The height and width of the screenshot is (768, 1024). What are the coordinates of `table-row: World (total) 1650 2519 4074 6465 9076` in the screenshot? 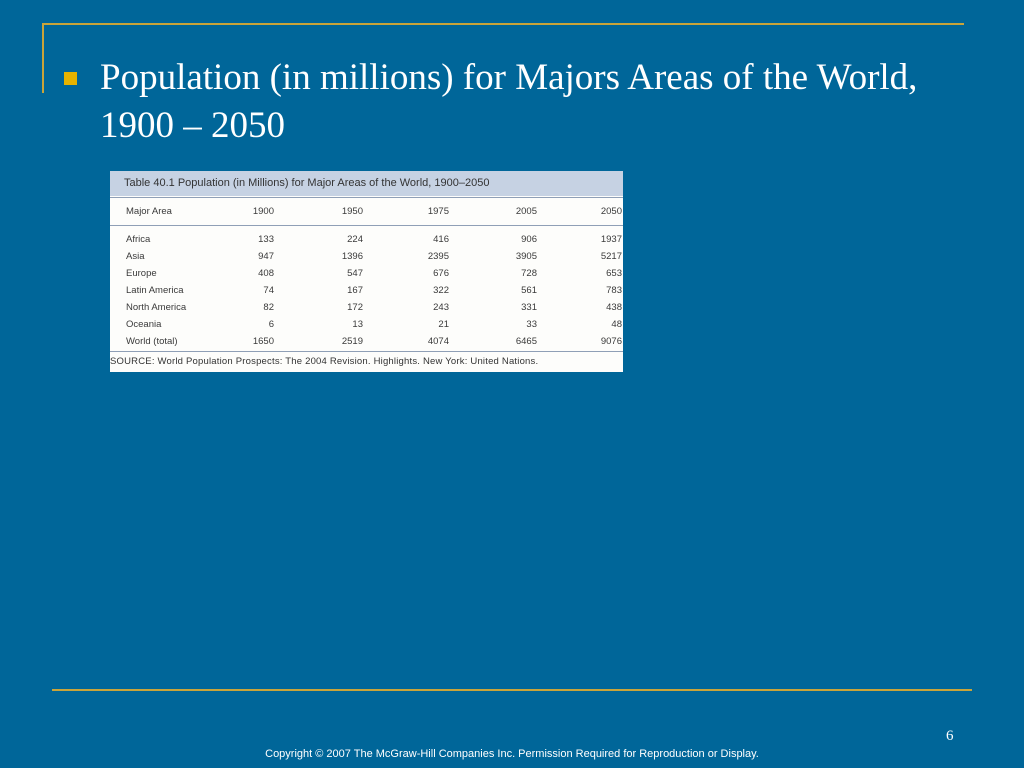 It's located at (366, 341).